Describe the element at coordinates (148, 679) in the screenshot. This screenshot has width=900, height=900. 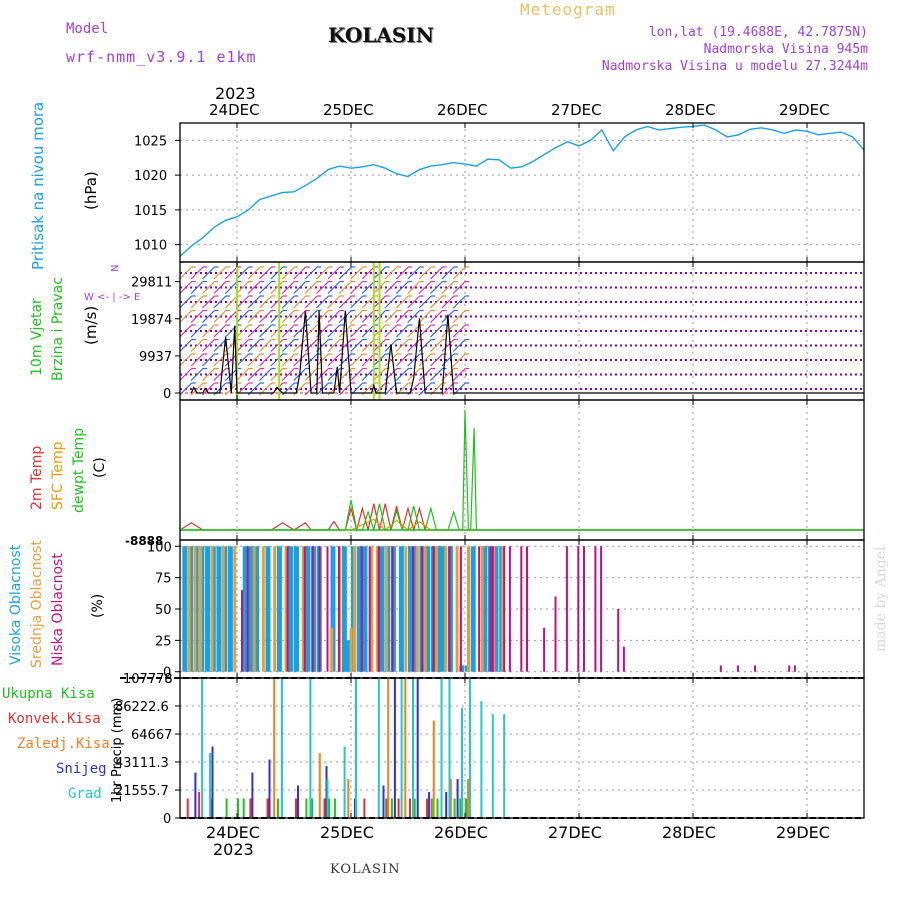
I see `precip-ytick-label: 107778` at that location.